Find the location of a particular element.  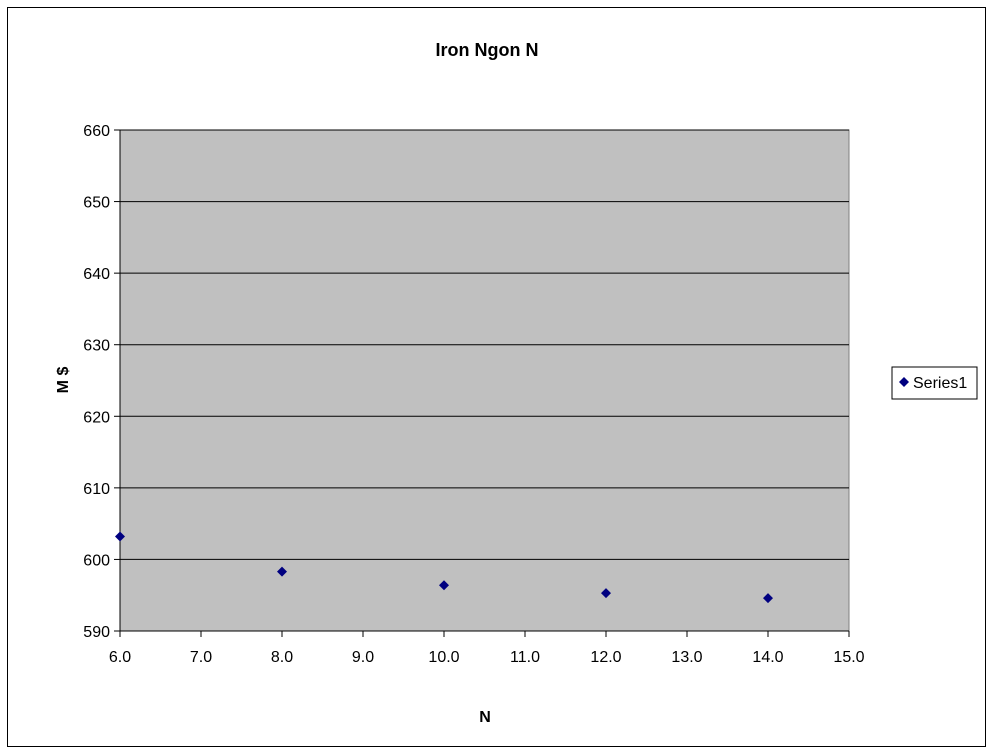

x-tick-label: 12.0 is located at coordinates (605, 657).